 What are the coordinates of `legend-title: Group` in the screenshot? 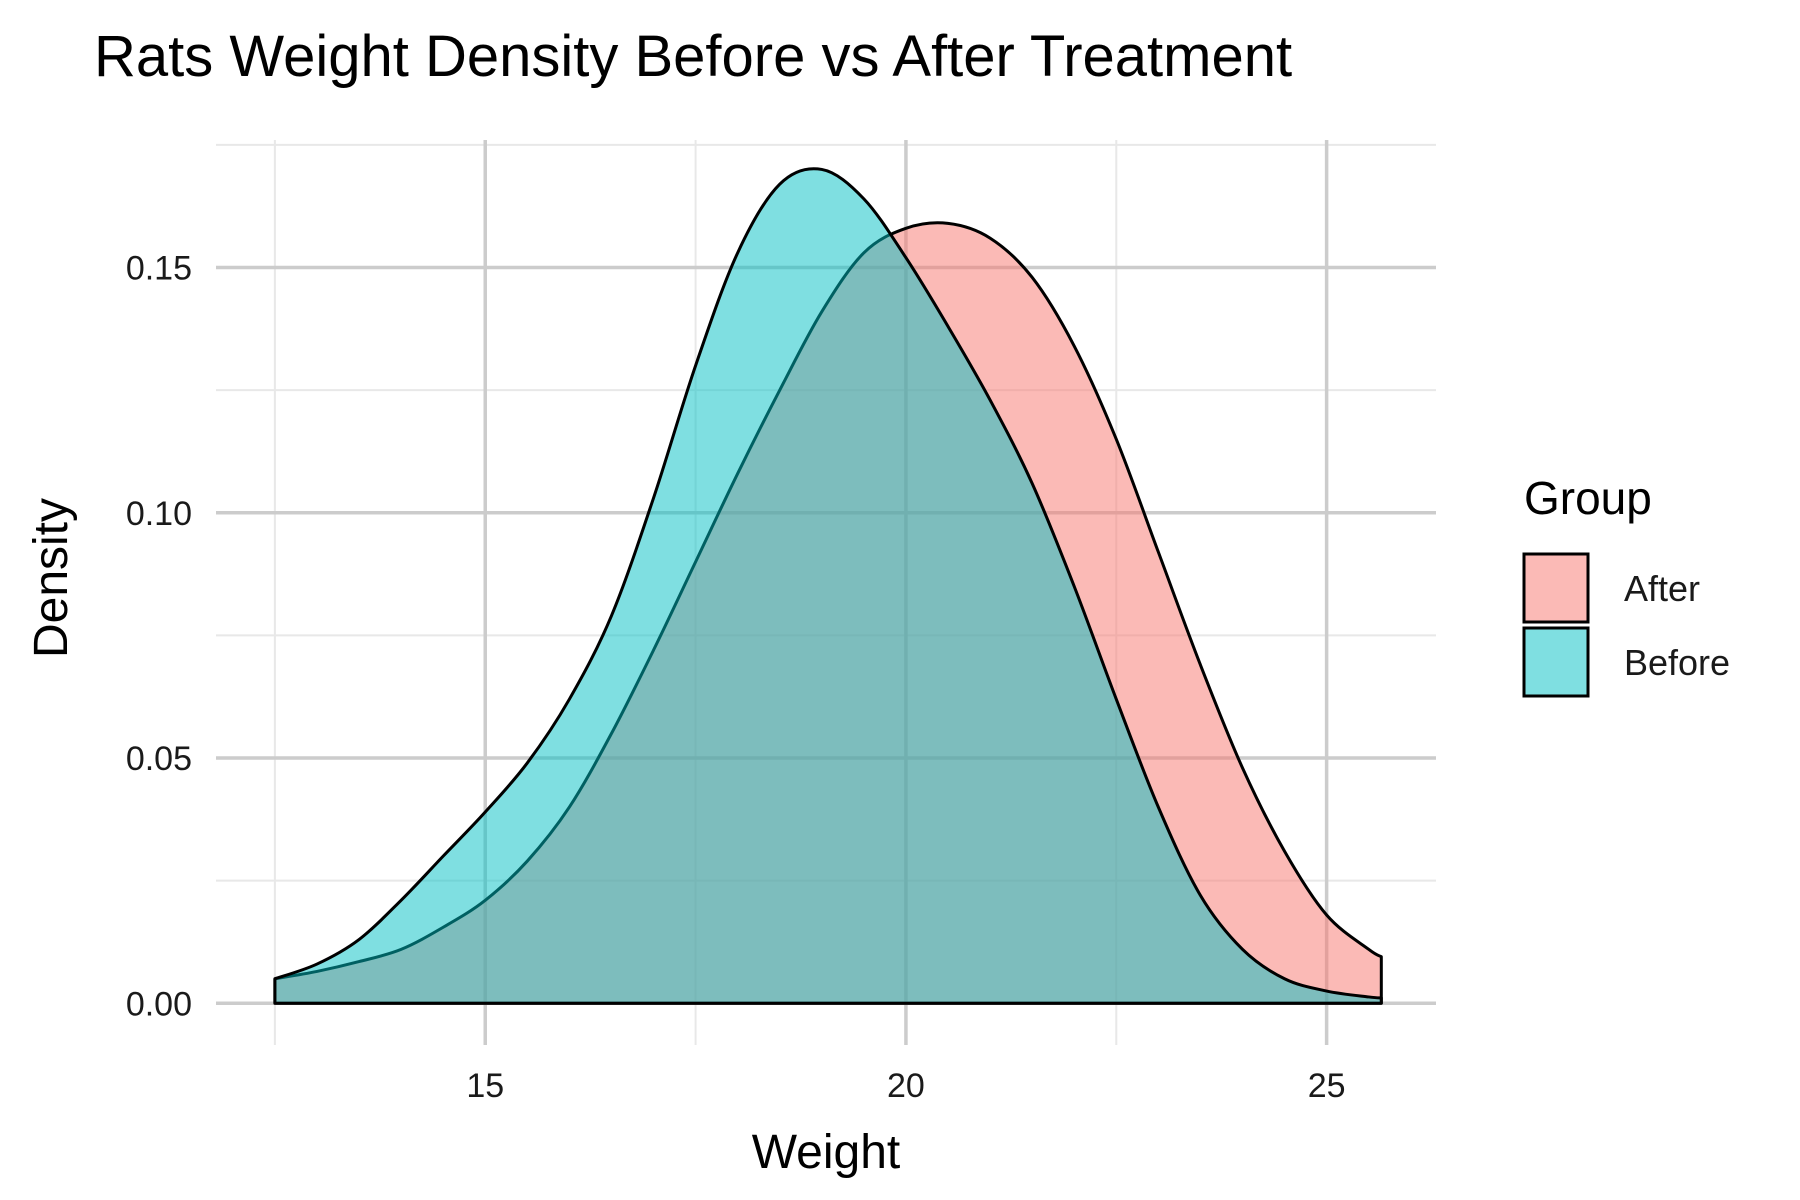 It's located at (1588, 498).